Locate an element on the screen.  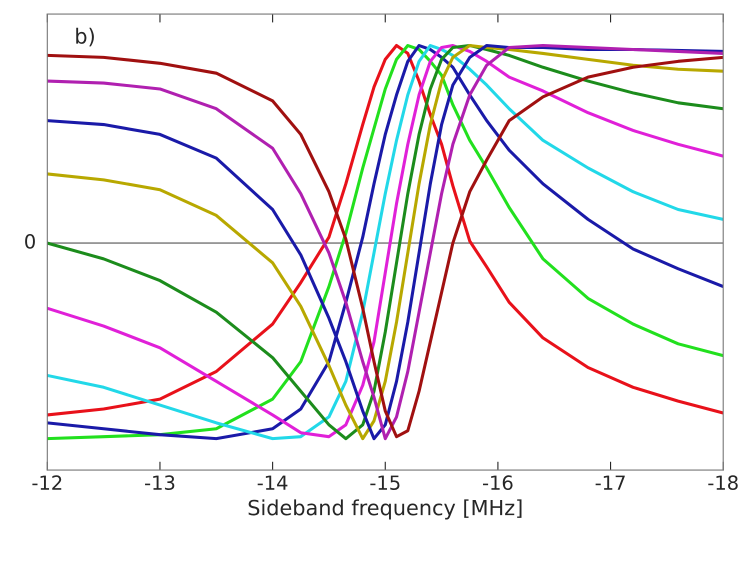
x-tick-label: -14 is located at coordinates (273, 483).